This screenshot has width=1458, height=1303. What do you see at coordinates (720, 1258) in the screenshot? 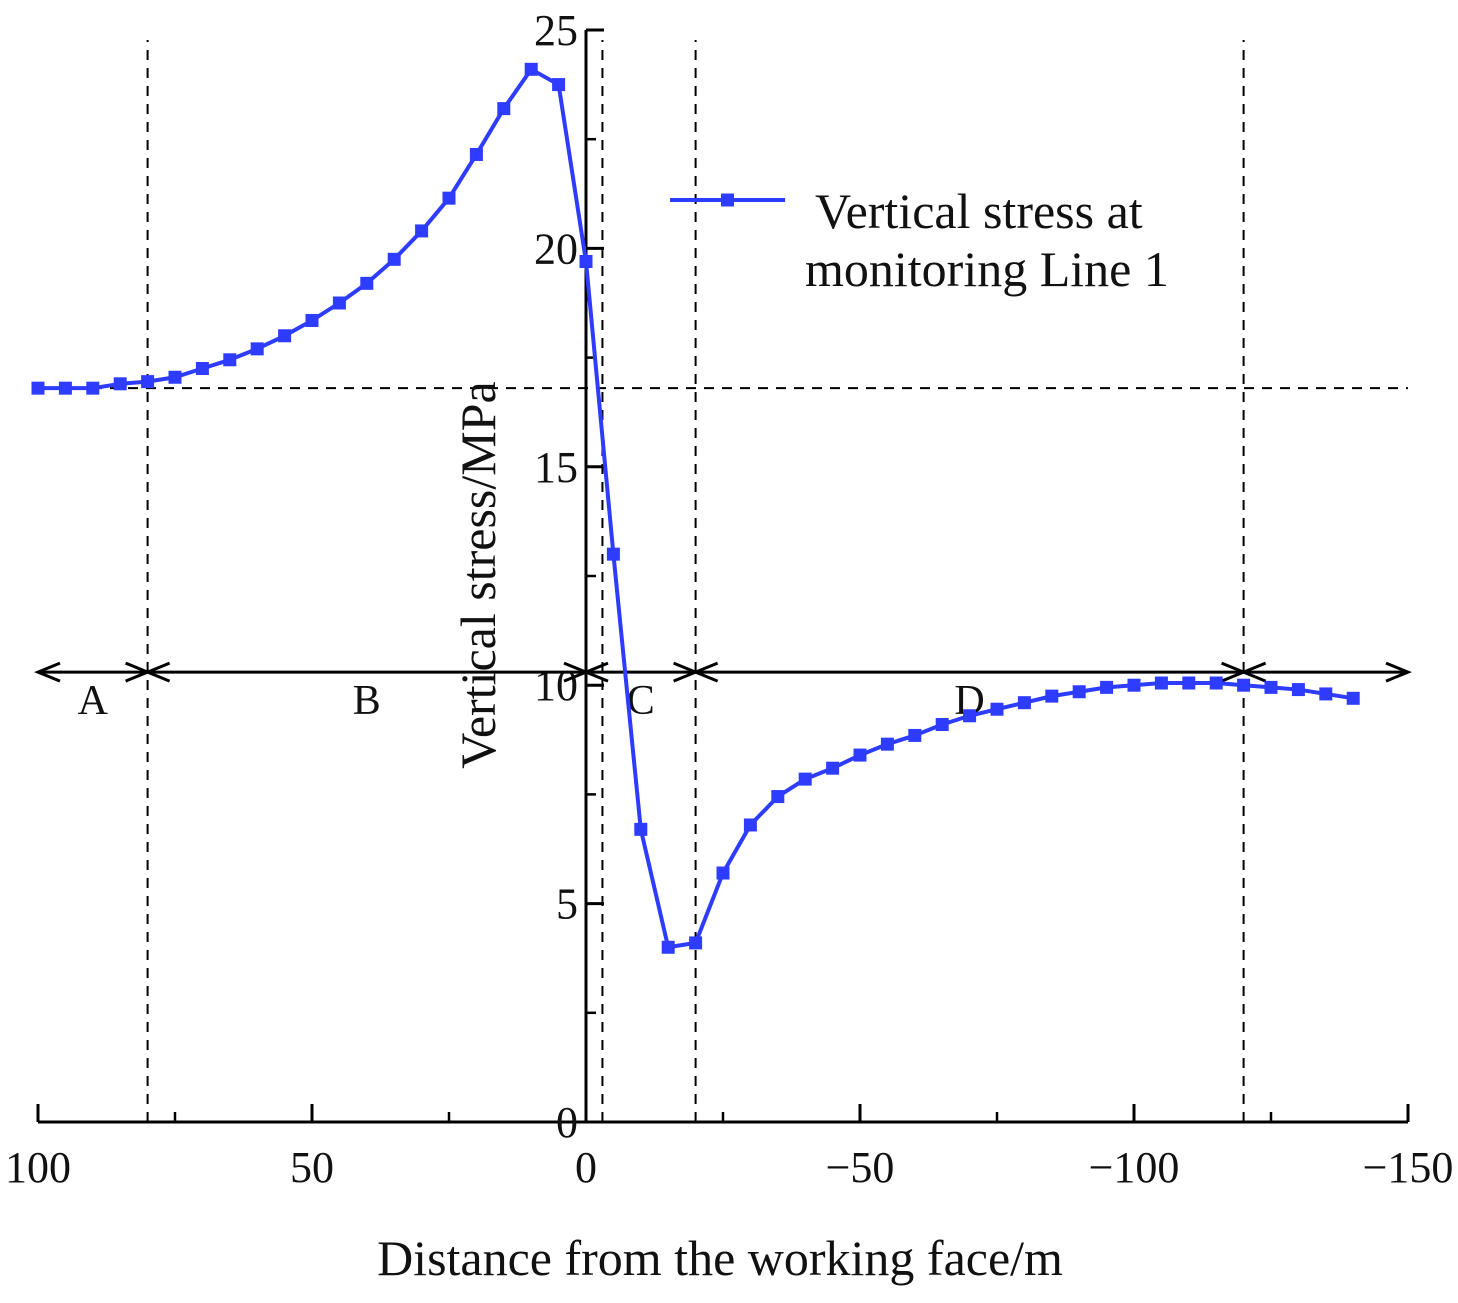
I see `x-axis-label: Distance from the working face/m` at bounding box center [720, 1258].